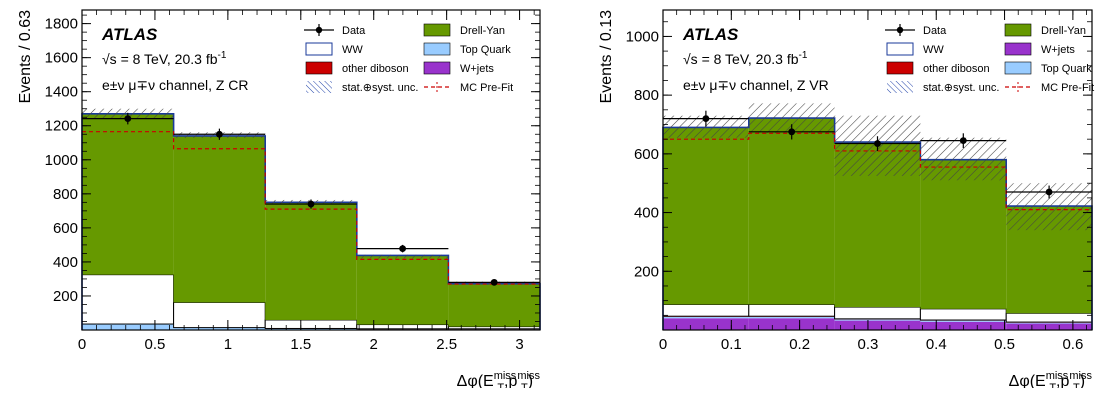  What do you see at coordinates (936, 344) in the screenshot?
I see `x-tick-label: 0.4` at bounding box center [936, 344].